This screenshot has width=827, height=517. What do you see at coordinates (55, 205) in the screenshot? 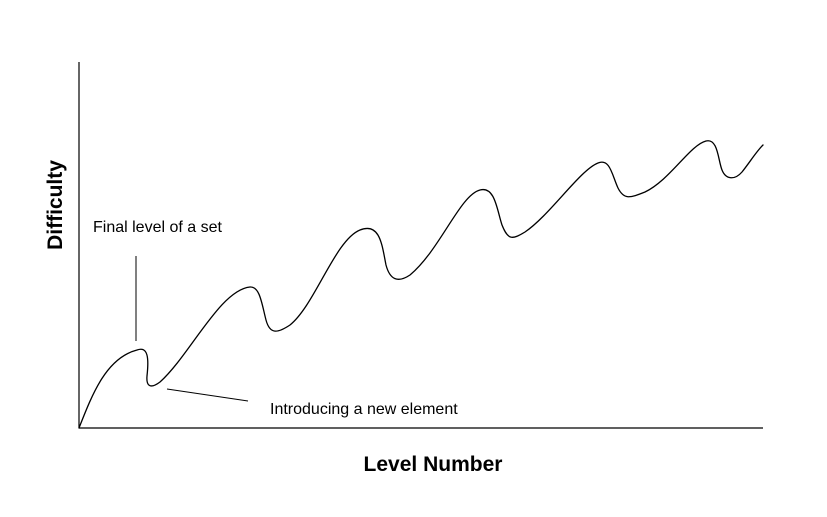
I see `y-axis-title: Difficulty` at bounding box center [55, 205].